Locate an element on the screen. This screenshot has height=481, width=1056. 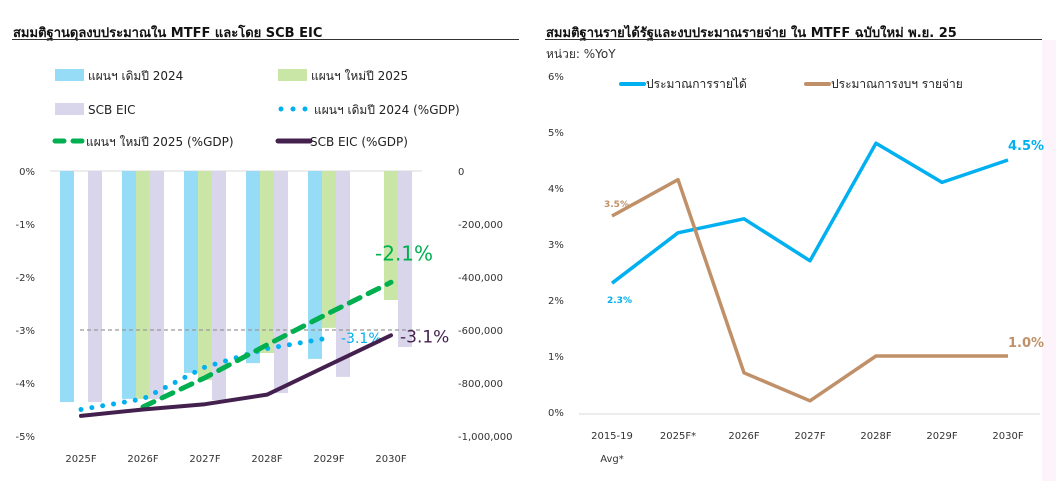
data-label: 1.0% is located at coordinates (1026, 343).